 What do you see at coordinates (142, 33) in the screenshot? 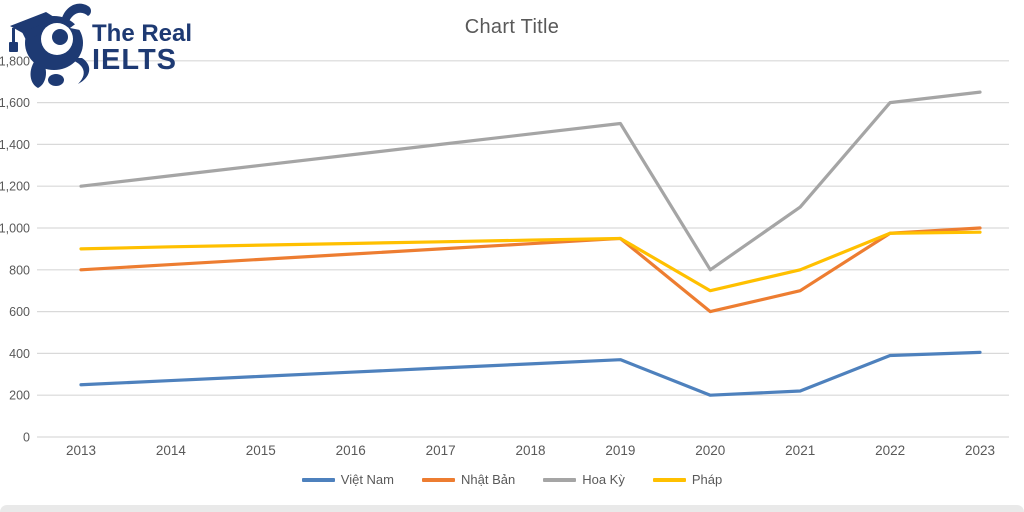
I see `logo-brand-line1: The Real` at bounding box center [142, 33].